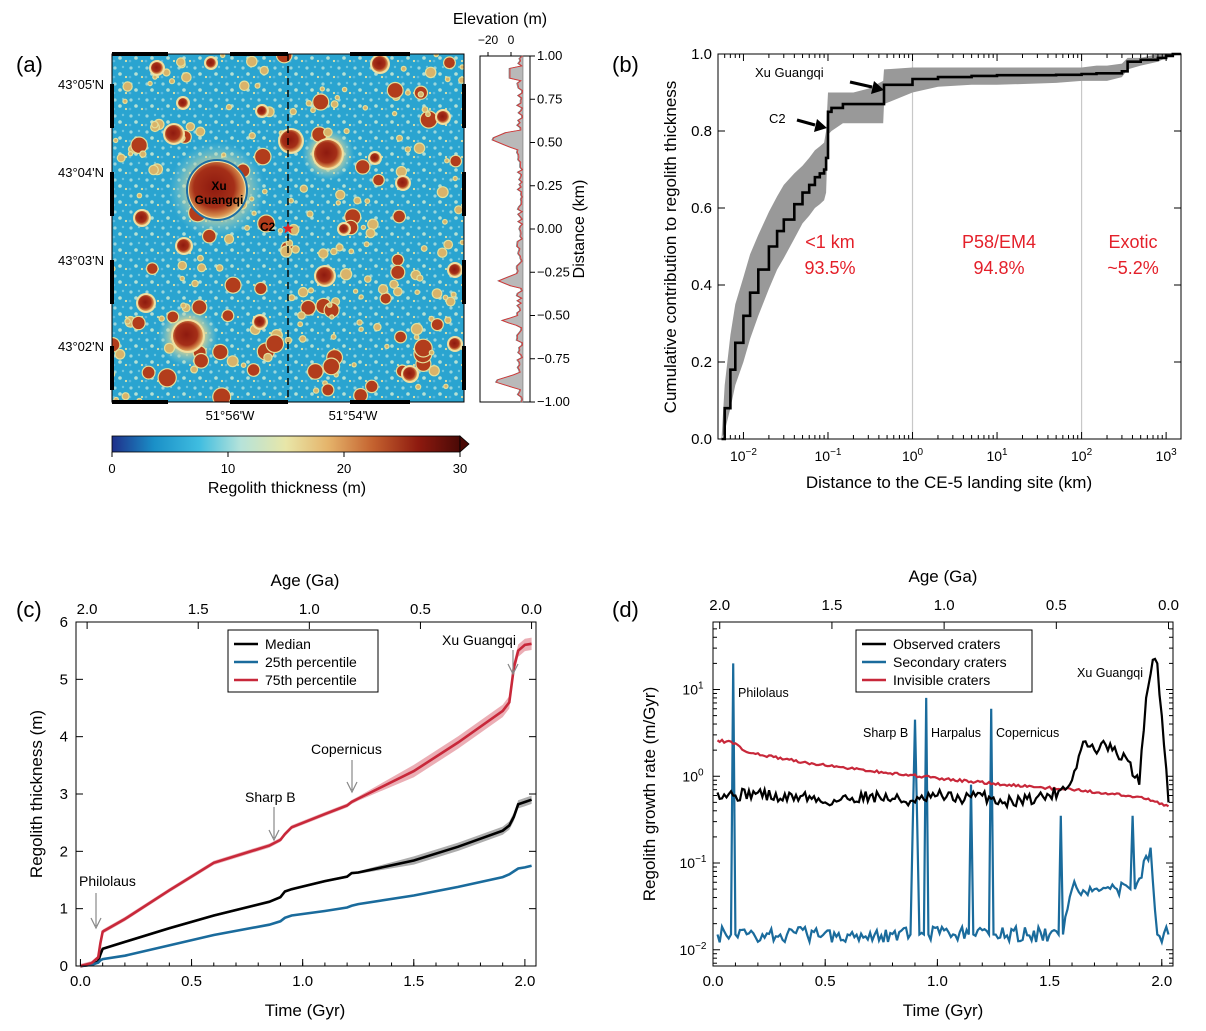  I want to click on profile-top-tick-1: 0, so click(511, 40).